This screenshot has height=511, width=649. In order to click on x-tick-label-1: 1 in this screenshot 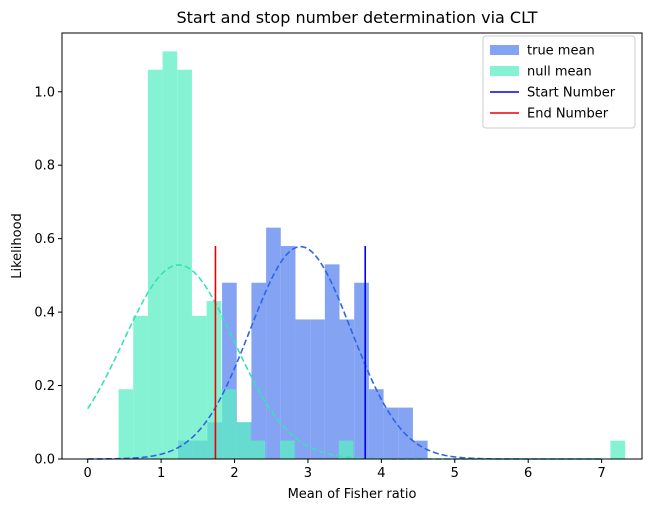, I will do `click(161, 473)`.